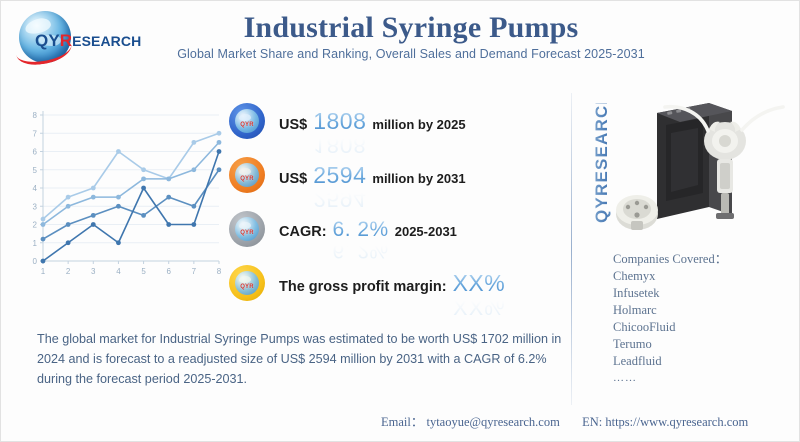 This screenshot has height=442, width=800. What do you see at coordinates (303, 231) in the screenshot?
I see `metric-lead: CAGR:` at bounding box center [303, 231].